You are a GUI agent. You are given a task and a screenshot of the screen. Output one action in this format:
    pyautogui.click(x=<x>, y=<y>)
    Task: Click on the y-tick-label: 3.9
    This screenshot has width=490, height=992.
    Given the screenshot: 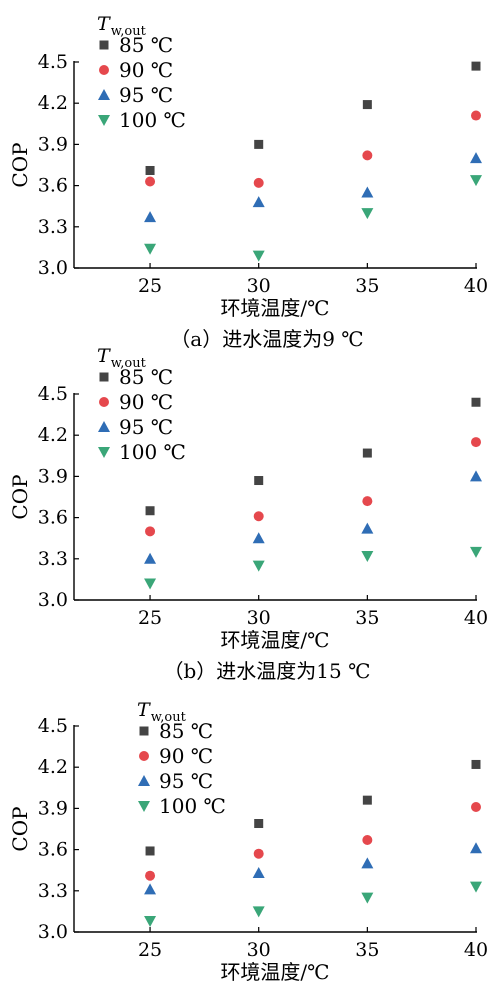 What is the action you would take?
    pyautogui.click(x=53, y=144)
    